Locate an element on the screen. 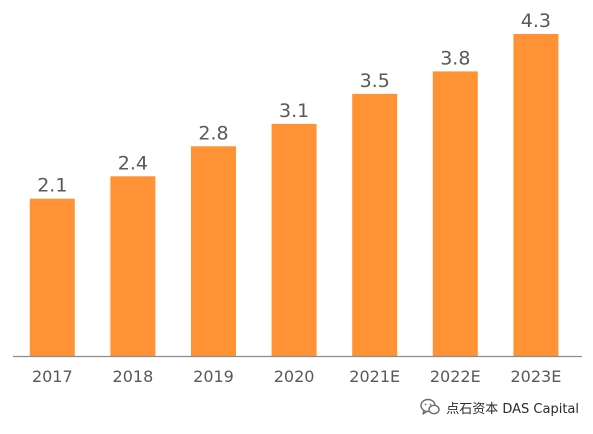 This screenshot has height=434, width=593. value-label-2020: 3.1 is located at coordinates (294, 111).